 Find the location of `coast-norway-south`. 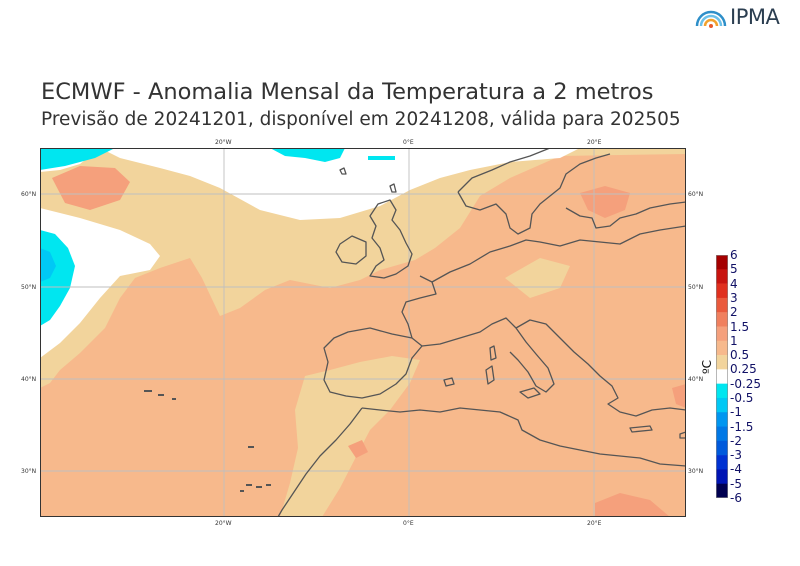

coast-norway-south is located at coordinates (534, 194).